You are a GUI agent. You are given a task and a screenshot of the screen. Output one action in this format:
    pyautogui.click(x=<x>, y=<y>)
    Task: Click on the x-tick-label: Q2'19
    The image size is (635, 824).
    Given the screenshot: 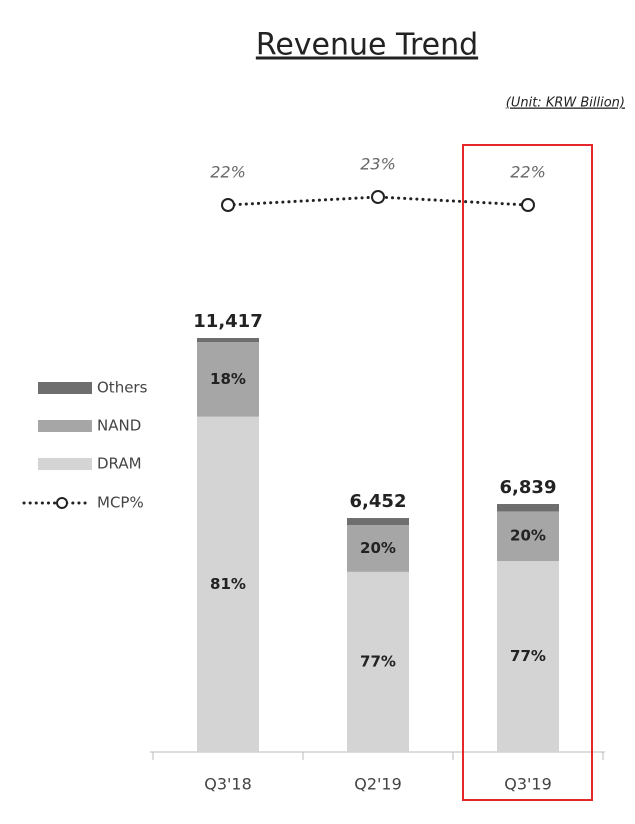 What is the action you would take?
    pyautogui.click(x=378, y=784)
    